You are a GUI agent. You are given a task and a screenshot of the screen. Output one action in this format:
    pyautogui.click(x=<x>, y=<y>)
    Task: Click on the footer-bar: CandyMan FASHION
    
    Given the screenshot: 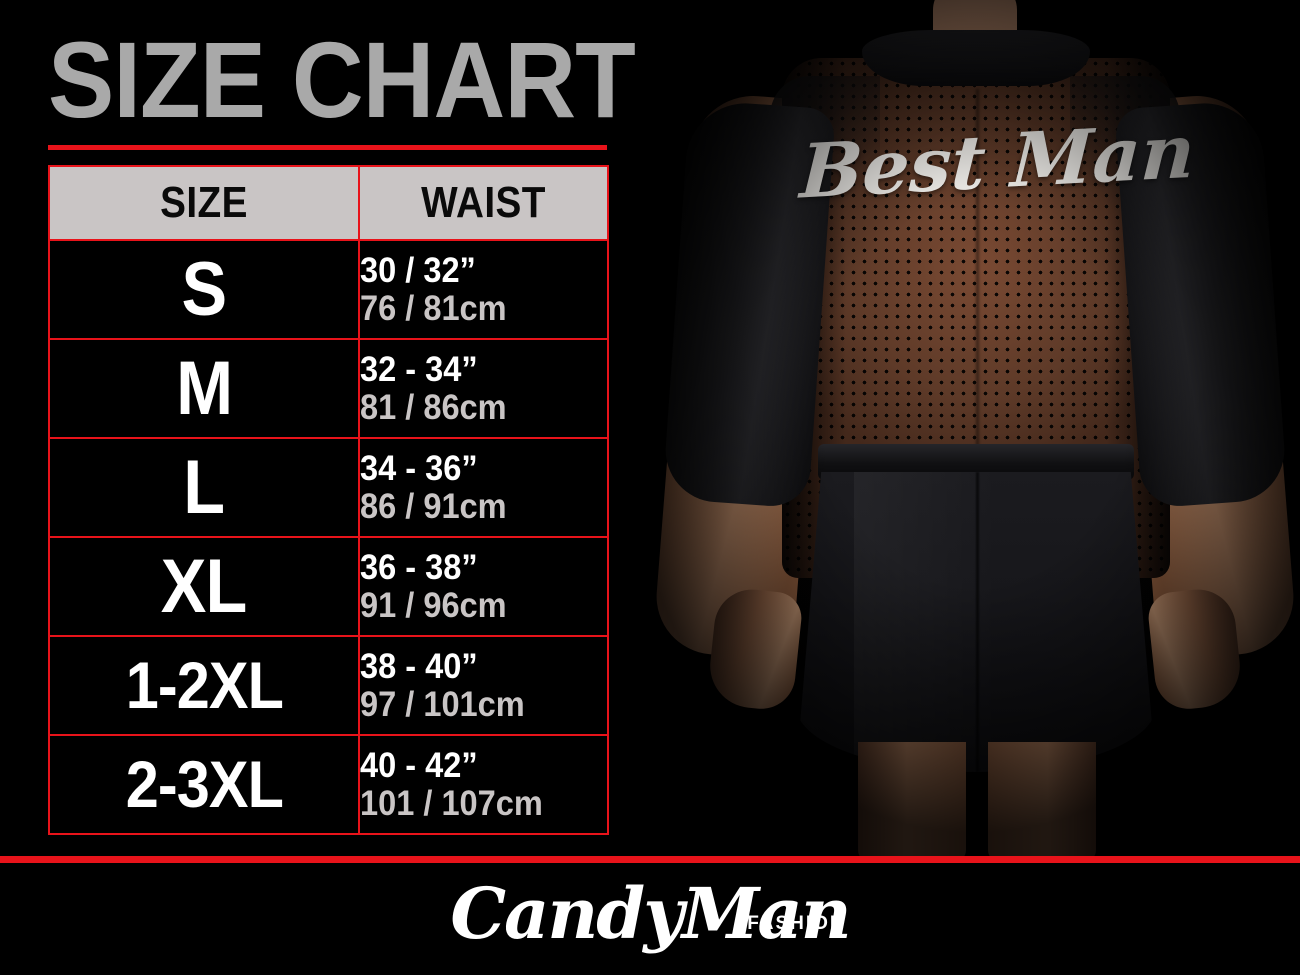 What is the action you would take?
    pyautogui.click(x=650, y=919)
    